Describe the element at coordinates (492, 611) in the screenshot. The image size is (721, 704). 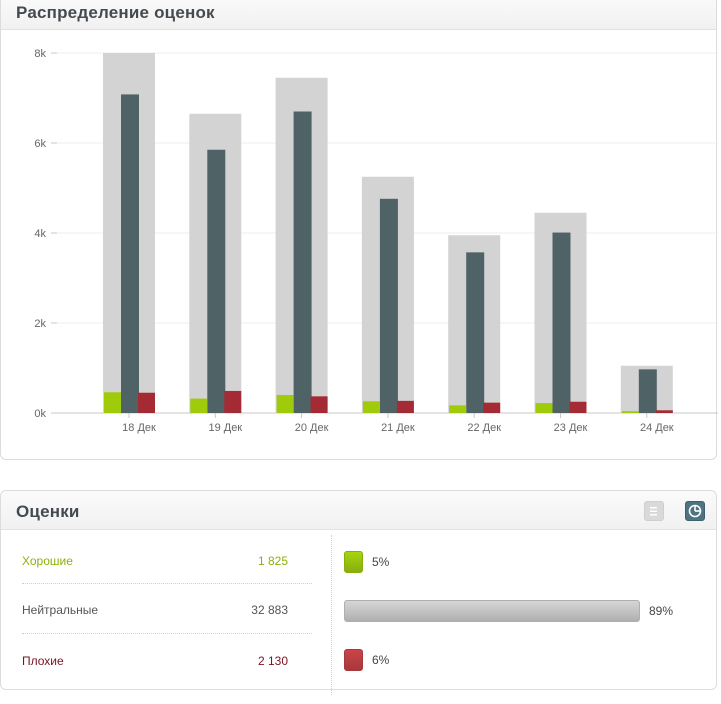
I see `percent-bar-fill-neutral` at that location.